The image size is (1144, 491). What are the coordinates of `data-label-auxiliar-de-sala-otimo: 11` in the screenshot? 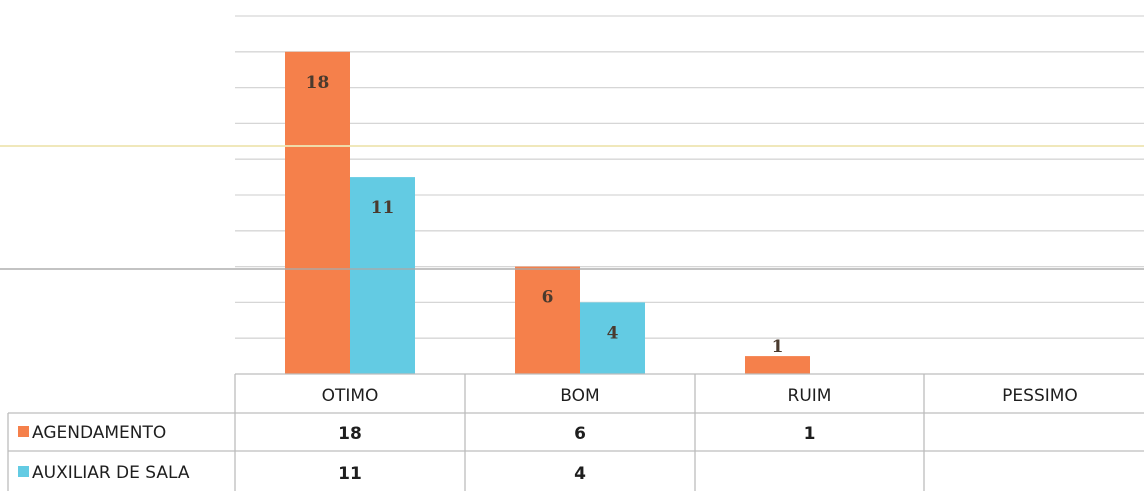 It's located at (383, 208).